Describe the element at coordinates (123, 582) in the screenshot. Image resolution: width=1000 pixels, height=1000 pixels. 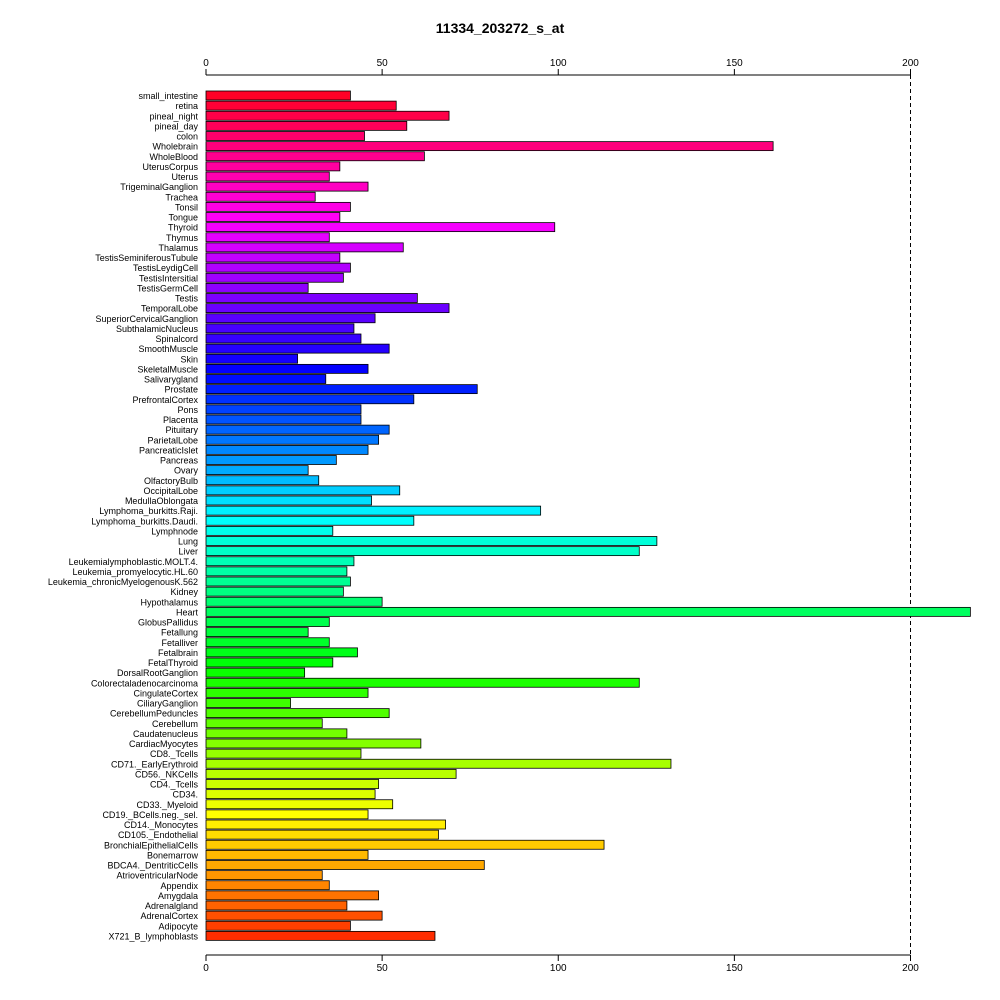
I see `category-label: Leukemia_chronicMyelogenousK.562` at that location.